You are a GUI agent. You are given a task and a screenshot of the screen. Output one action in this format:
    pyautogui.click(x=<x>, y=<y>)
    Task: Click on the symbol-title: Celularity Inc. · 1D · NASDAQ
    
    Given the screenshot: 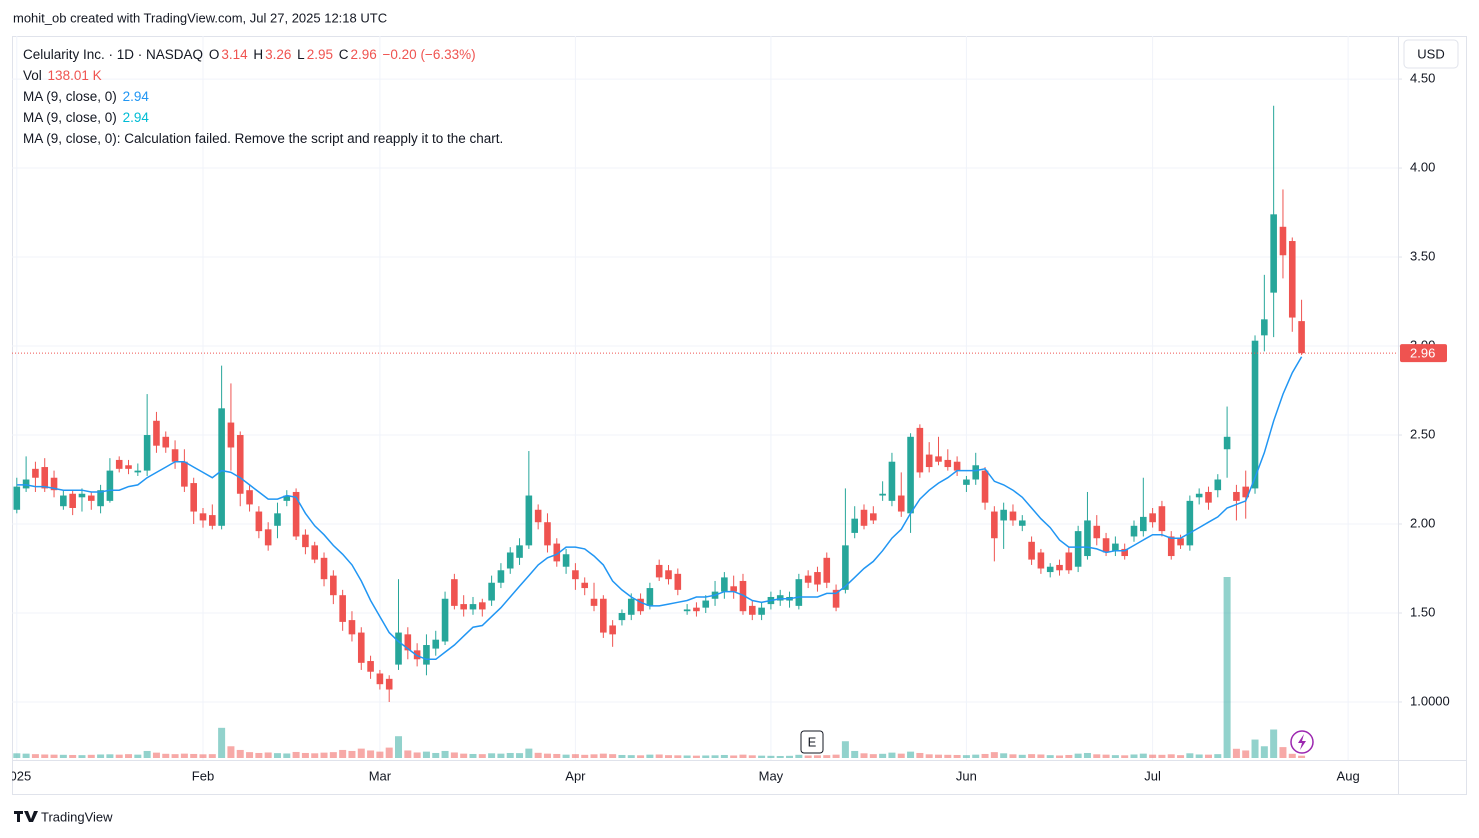 What is the action you would take?
    pyautogui.click(x=113, y=54)
    